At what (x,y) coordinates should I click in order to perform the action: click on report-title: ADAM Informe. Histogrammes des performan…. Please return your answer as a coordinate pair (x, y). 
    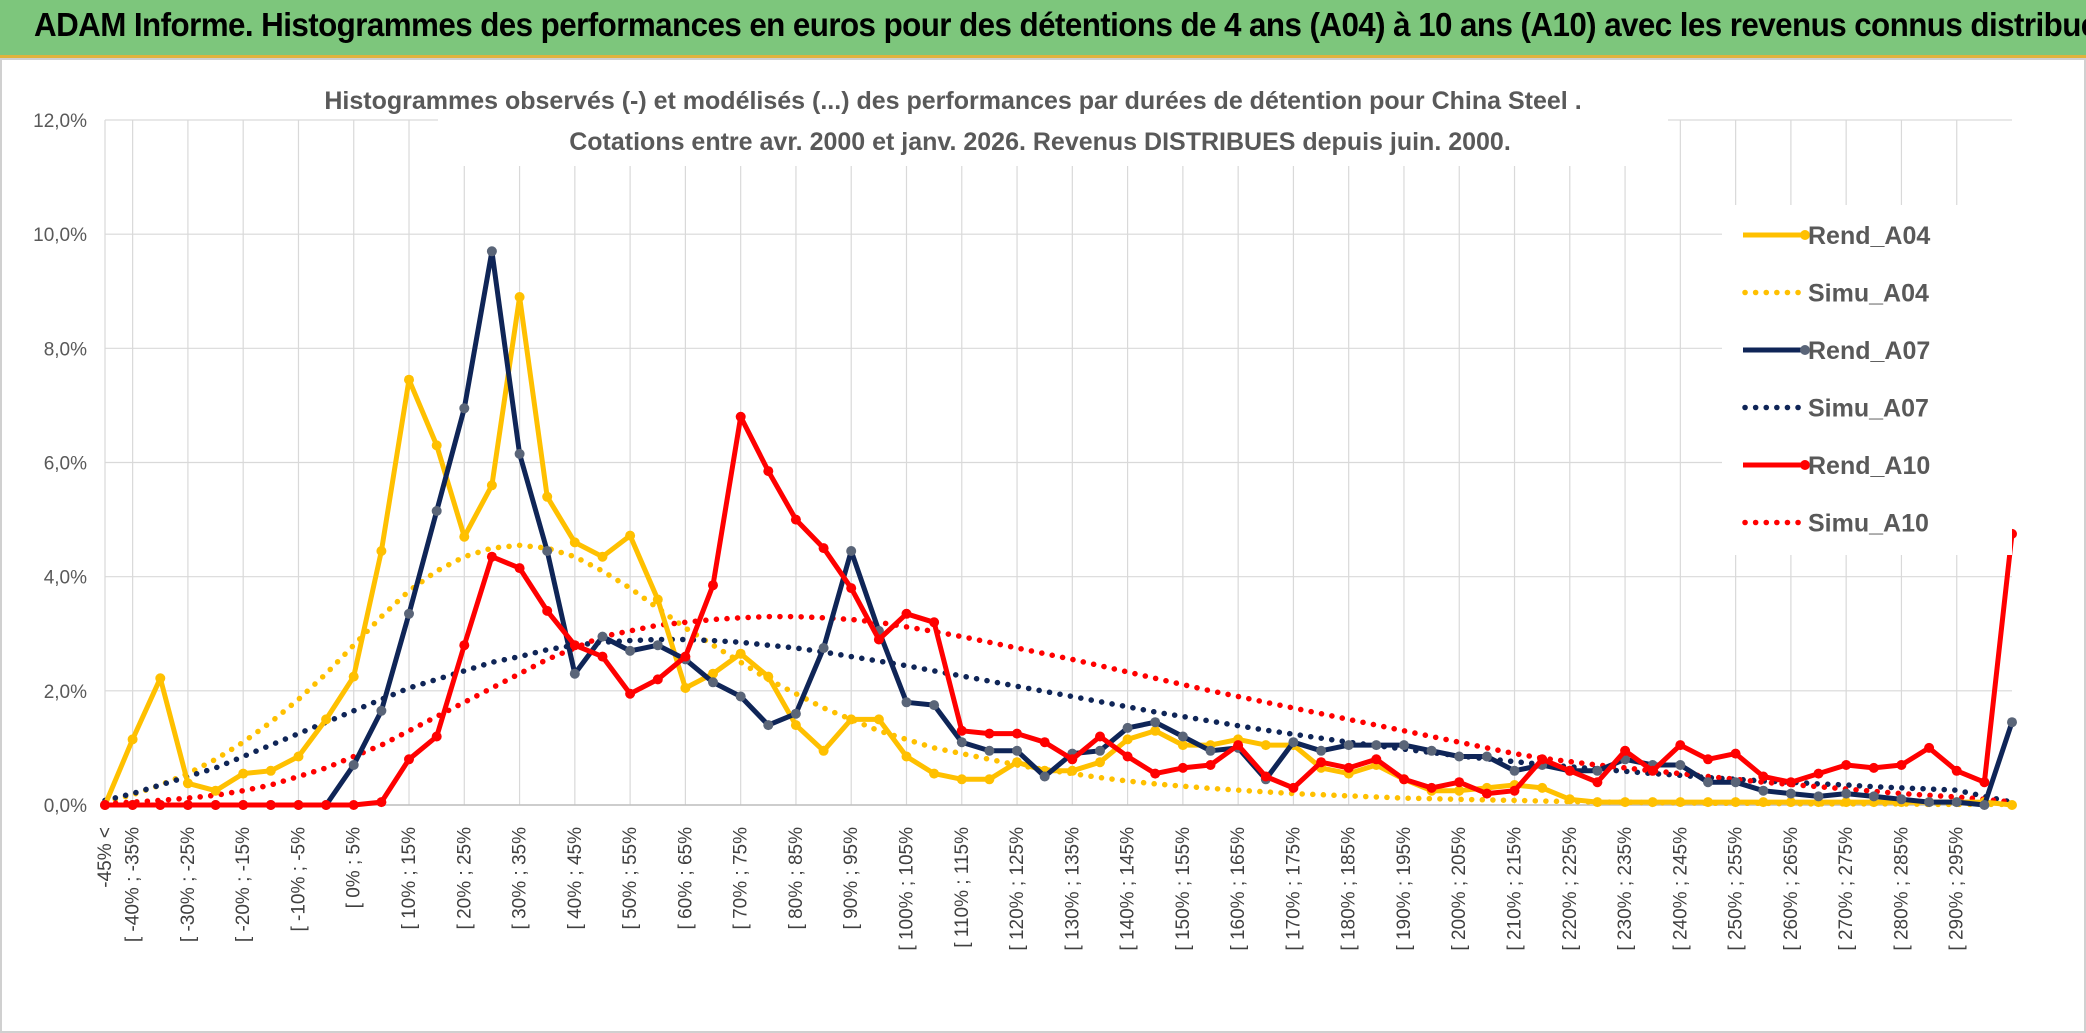
    Looking at the image, I should click on (1060, 24).